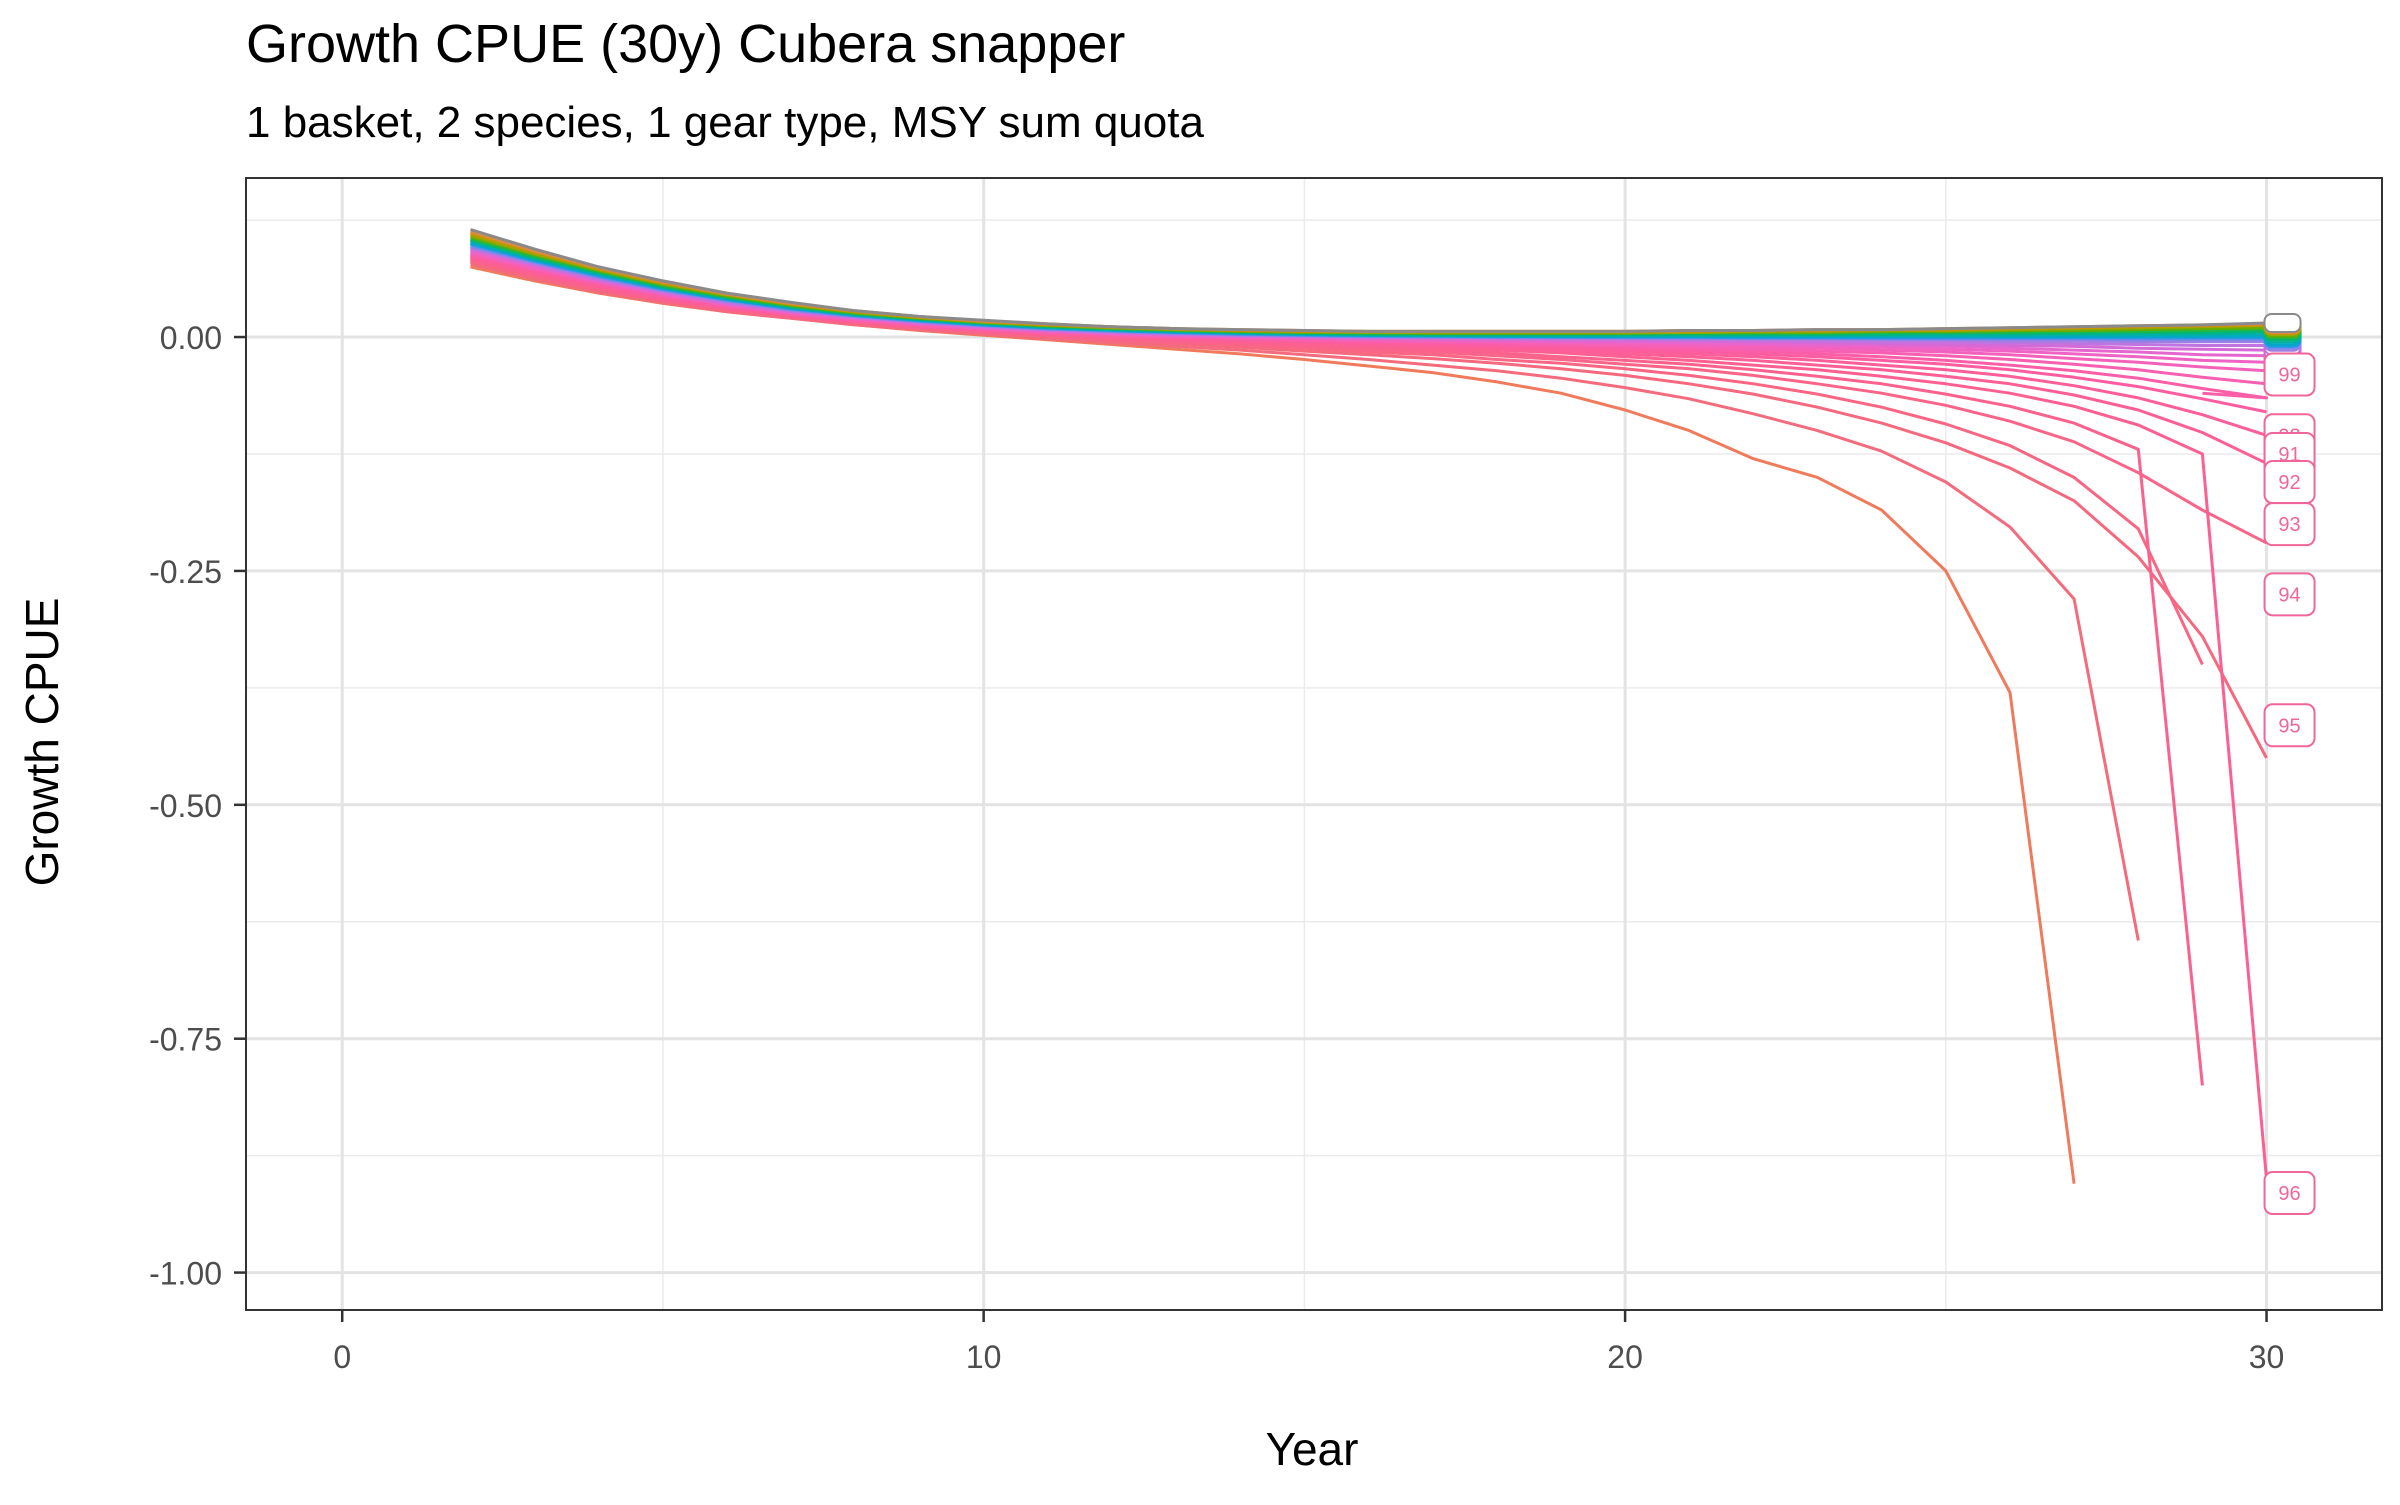 This screenshot has width=2400, height=1505. Describe the element at coordinates (1312, 1449) in the screenshot. I see `x-axis-label: Year` at that location.